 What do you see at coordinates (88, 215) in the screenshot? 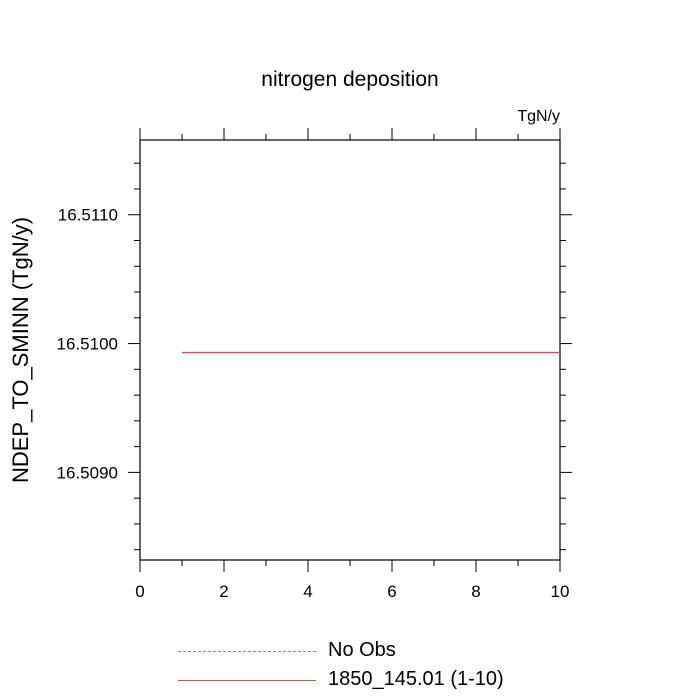
I see `y-tick-label: 16.5110` at bounding box center [88, 215].